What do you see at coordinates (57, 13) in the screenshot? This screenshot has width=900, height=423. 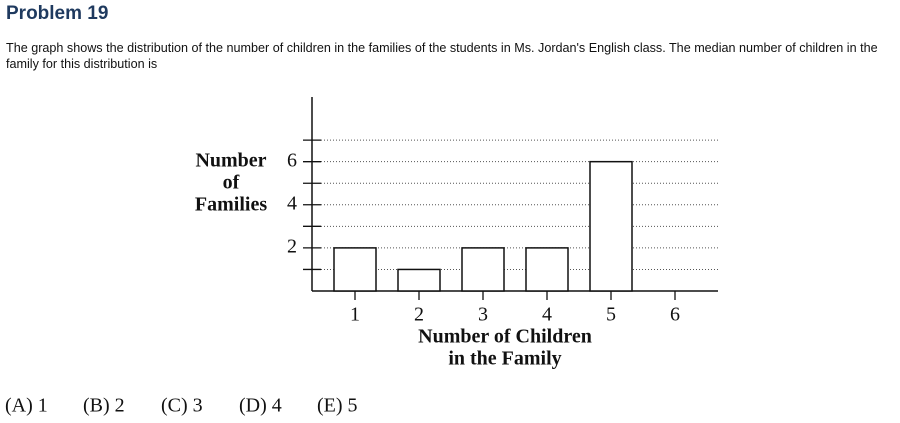 I see `problem-title: Problem 19` at bounding box center [57, 13].